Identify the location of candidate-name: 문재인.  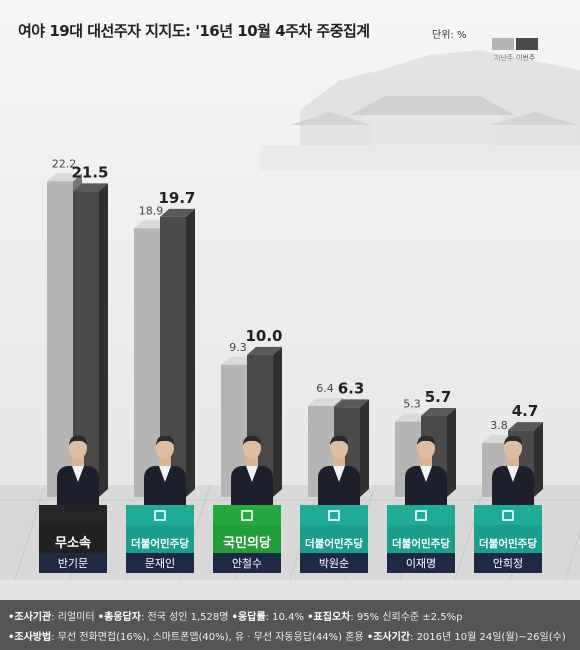
(160, 563).